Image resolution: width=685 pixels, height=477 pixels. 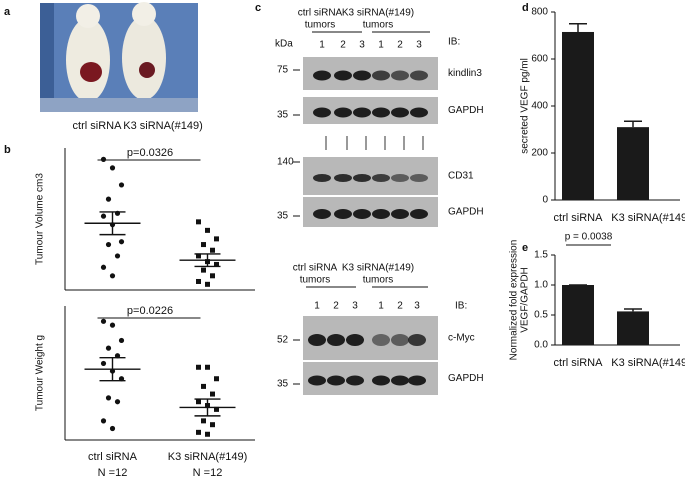 I want to click on y-axis-label: secreted VEGF pg/ml, so click(x=525, y=106).